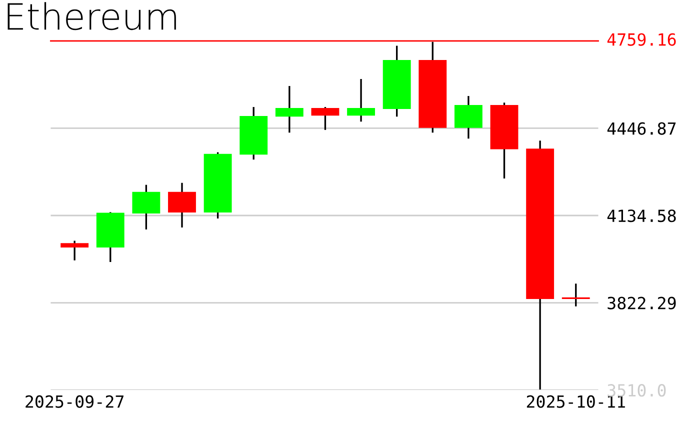 This screenshot has height=431, width=676. What do you see at coordinates (75, 401) in the screenshot?
I see `x-tick-label: 2025-09-27` at bounding box center [75, 401].